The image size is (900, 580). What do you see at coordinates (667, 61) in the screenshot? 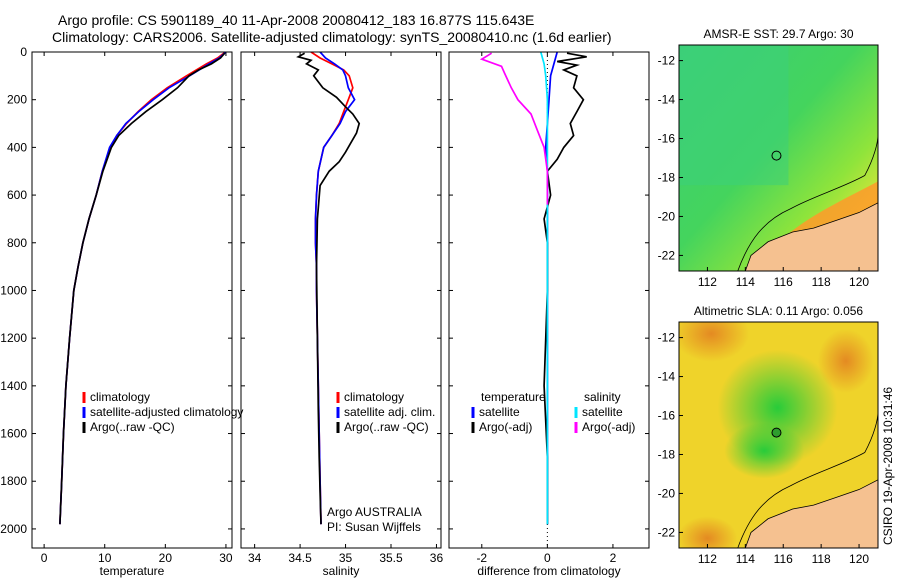
I see `sst-map-y-tick-label: -12` at bounding box center [667, 61].